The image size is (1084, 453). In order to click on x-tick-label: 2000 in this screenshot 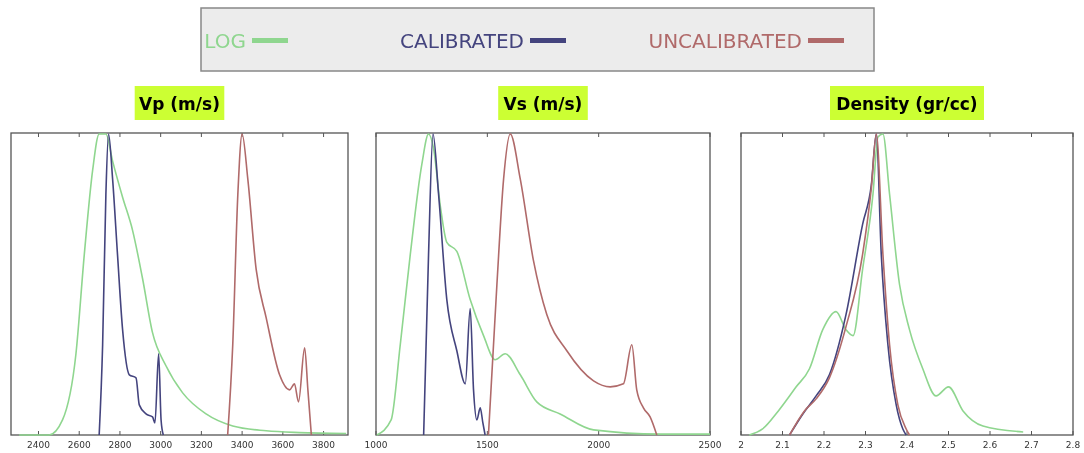, I will do `click(599, 445)`.